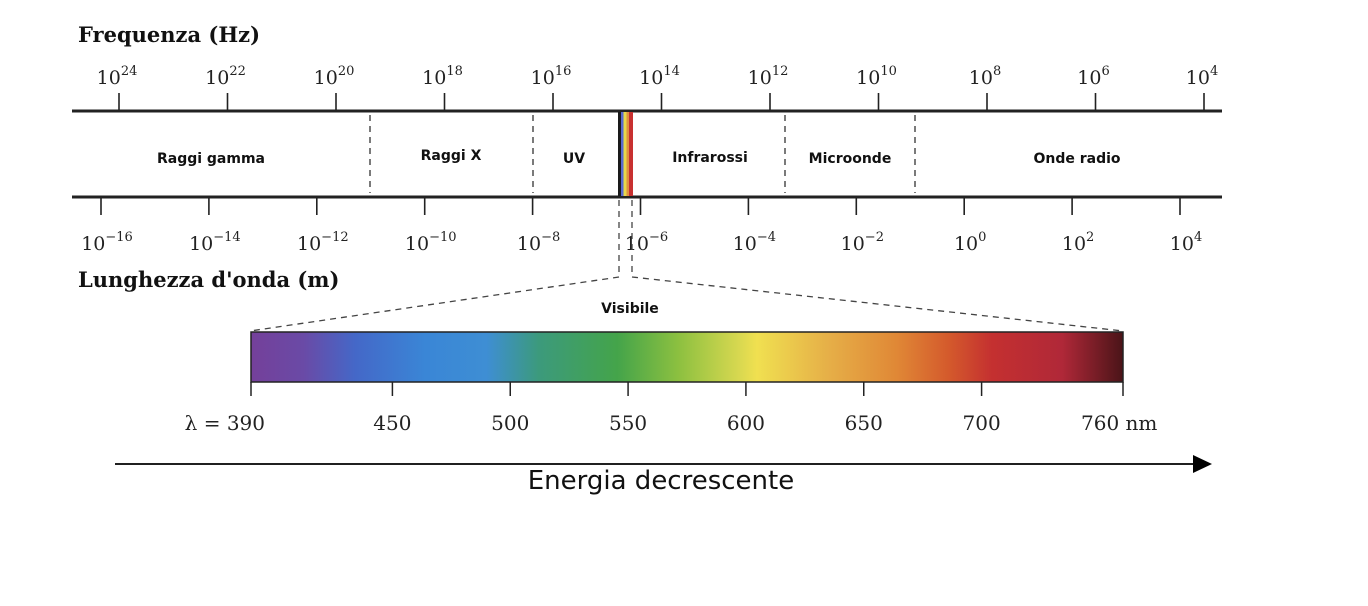 The width and height of the screenshot is (1368, 606). I want to click on frequency-tick-label: 10¹², so click(768, 76).